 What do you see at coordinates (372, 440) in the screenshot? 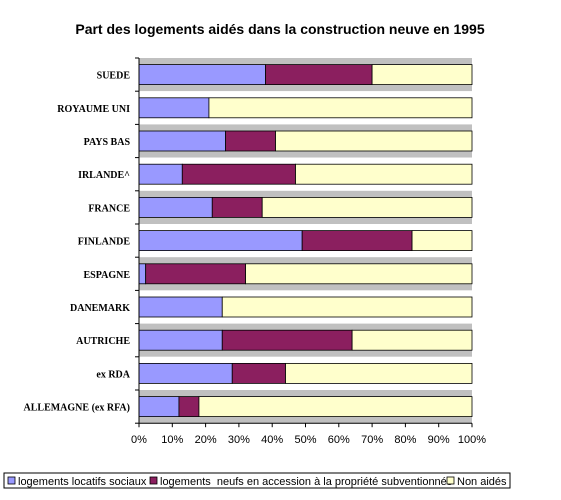
I see `x-tick-label: 70%` at bounding box center [372, 440].